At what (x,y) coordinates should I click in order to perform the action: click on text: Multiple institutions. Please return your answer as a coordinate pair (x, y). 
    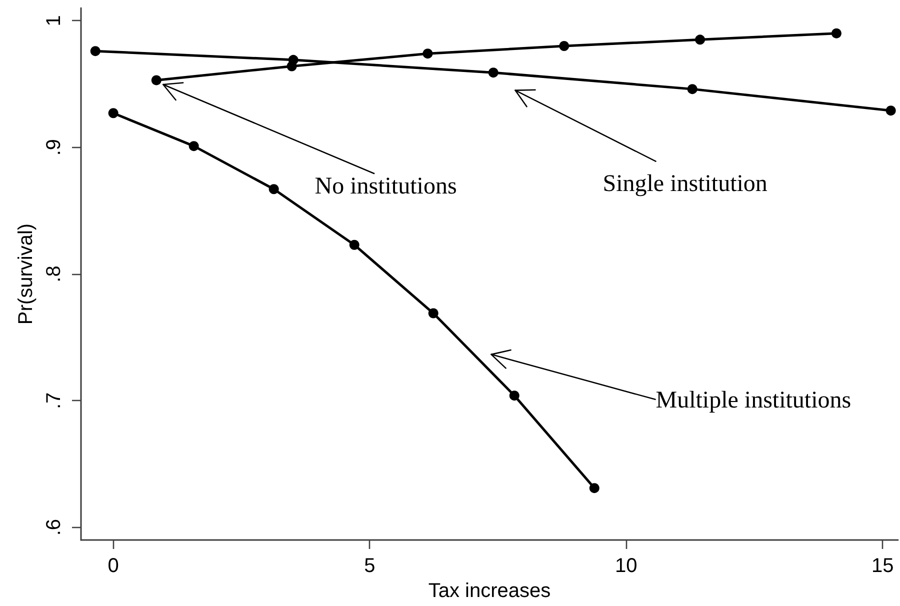
    Looking at the image, I should click on (754, 401).